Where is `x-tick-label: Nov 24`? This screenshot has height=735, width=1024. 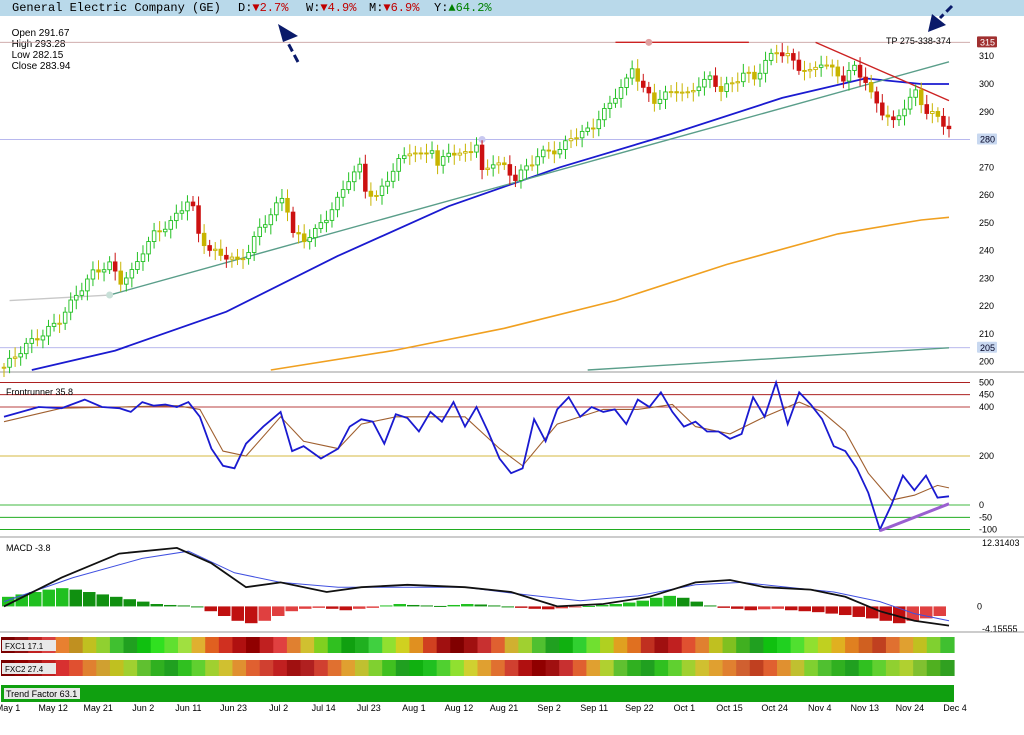
x-tick-label: Nov 24 is located at coordinates (910, 708).